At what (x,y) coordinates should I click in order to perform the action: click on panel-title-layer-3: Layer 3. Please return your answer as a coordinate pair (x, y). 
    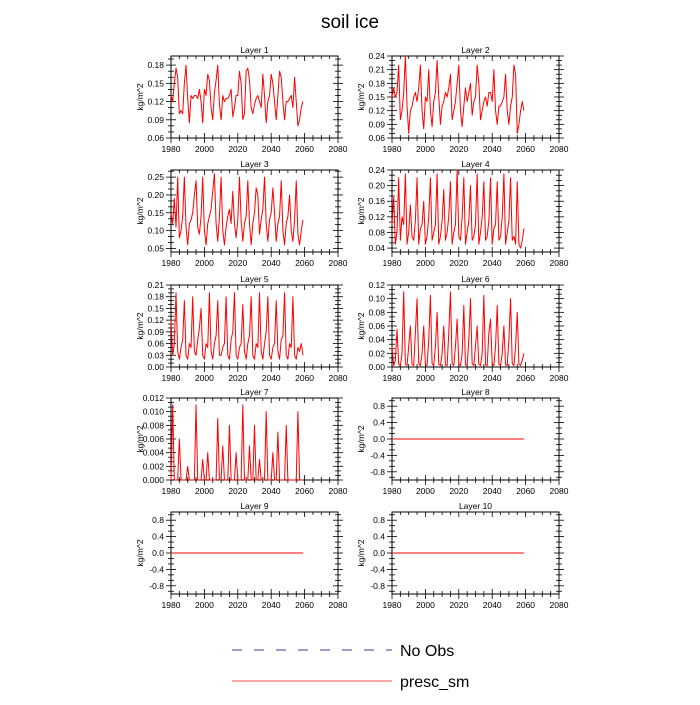
    Looking at the image, I should click on (254, 164).